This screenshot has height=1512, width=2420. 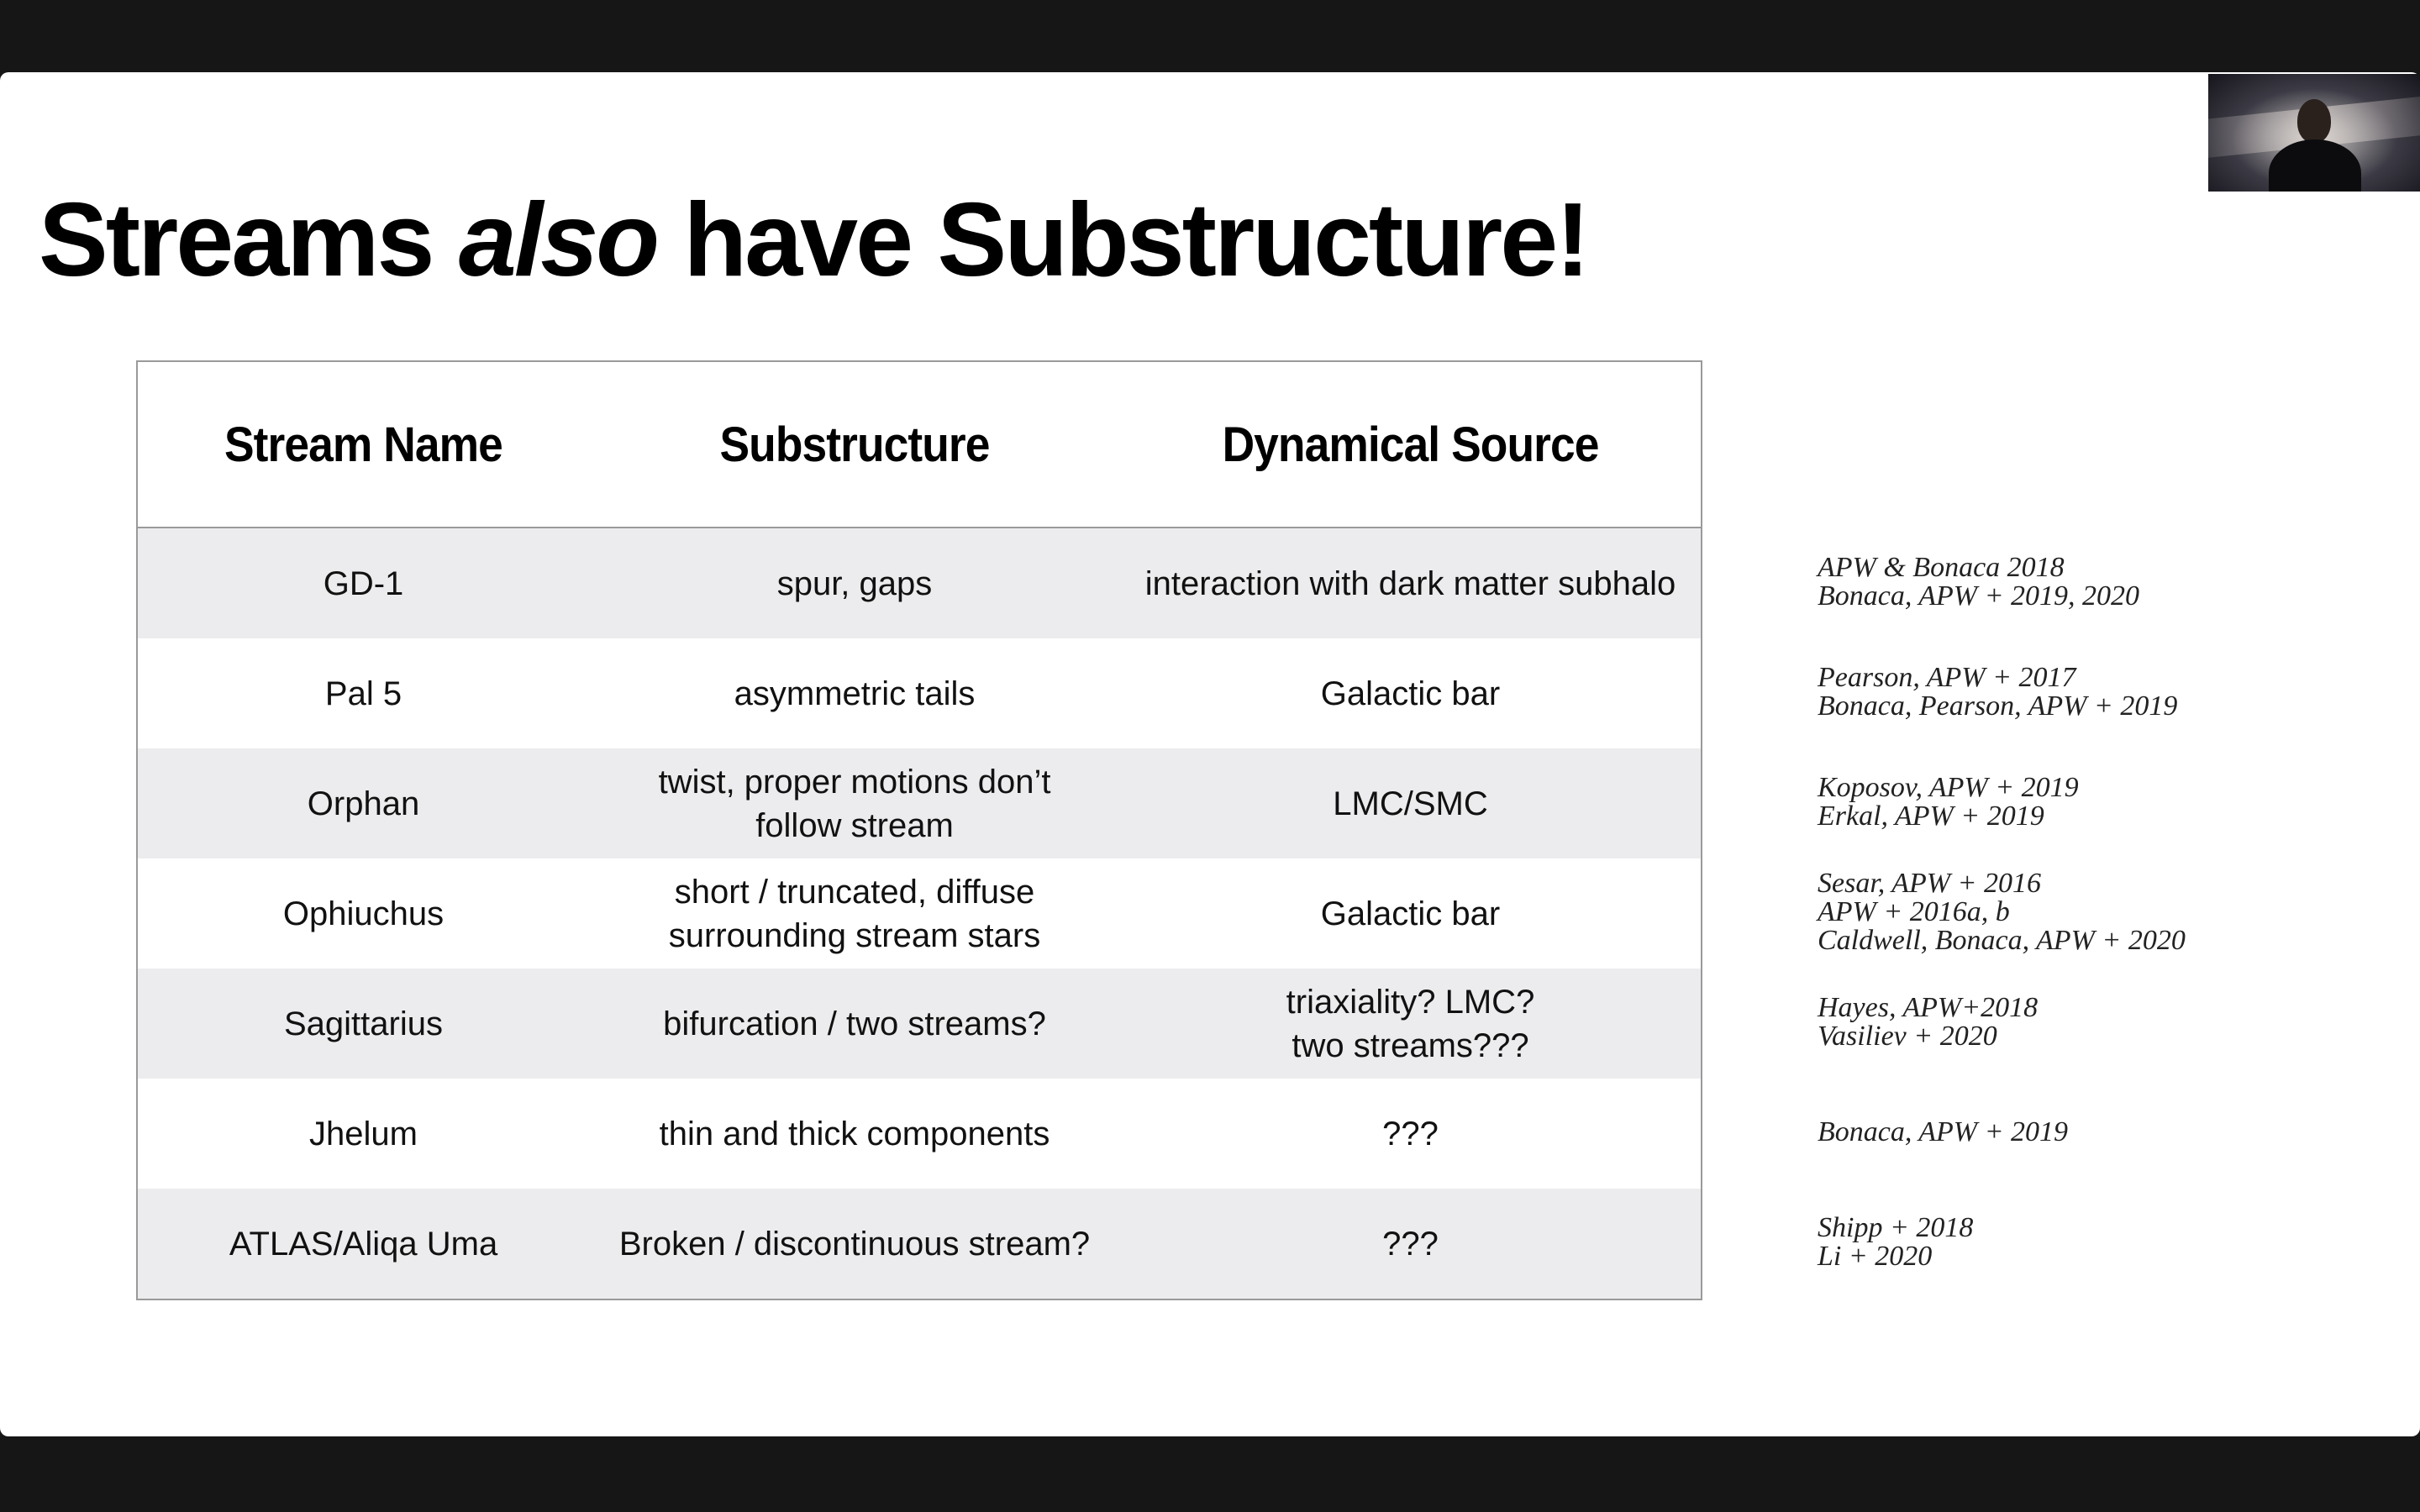 I want to click on presenter-body, so click(x=2315, y=165).